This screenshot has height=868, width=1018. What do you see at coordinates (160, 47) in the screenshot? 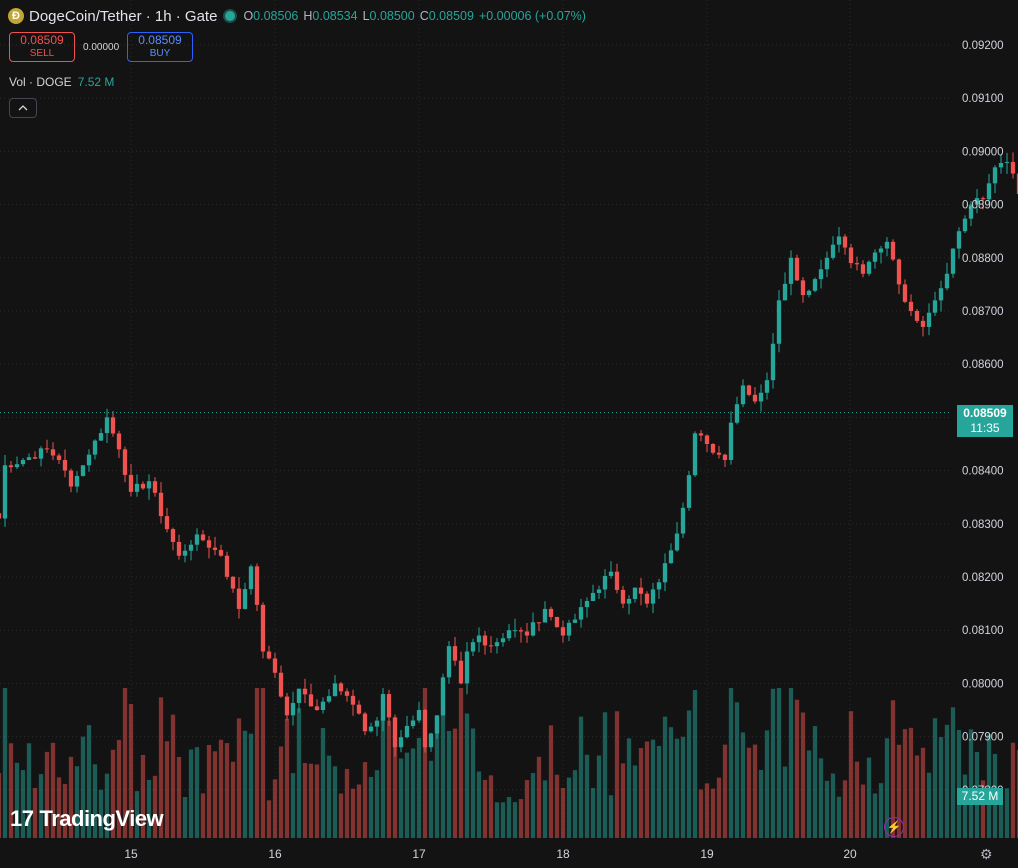
I see `buy-button: 0.08509 BUY` at bounding box center [160, 47].